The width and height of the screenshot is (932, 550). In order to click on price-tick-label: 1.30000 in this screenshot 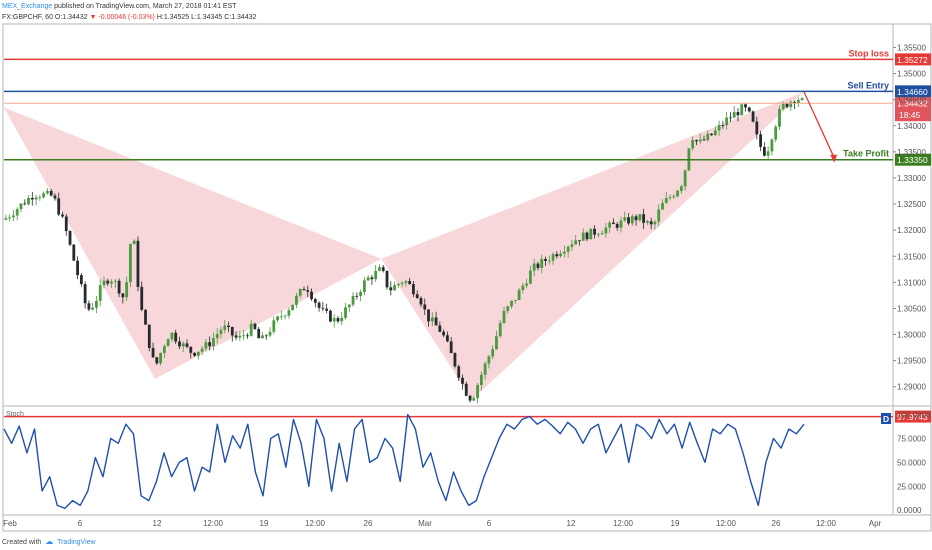, I will do `click(911, 335)`.